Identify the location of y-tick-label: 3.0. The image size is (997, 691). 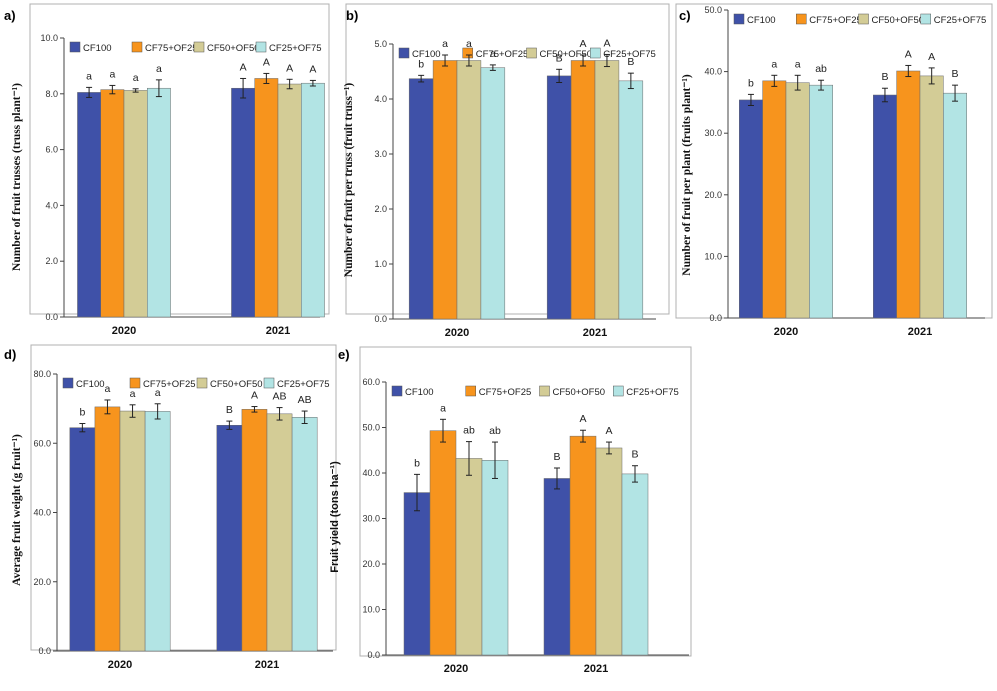
(380, 154).